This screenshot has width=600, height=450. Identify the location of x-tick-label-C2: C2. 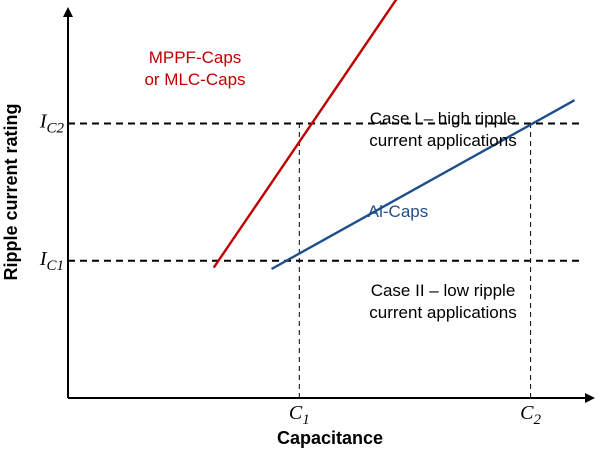
(530, 415).